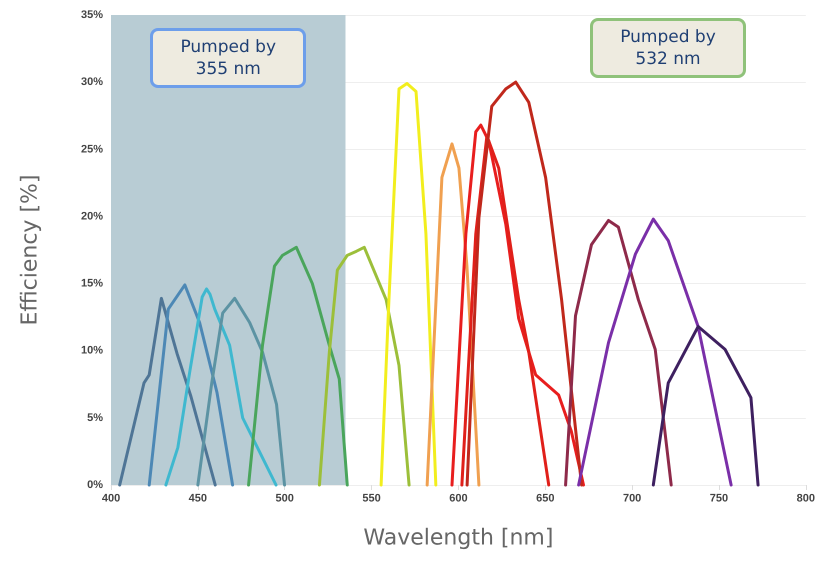  I want to click on x-tick-label: 650, so click(545, 498).